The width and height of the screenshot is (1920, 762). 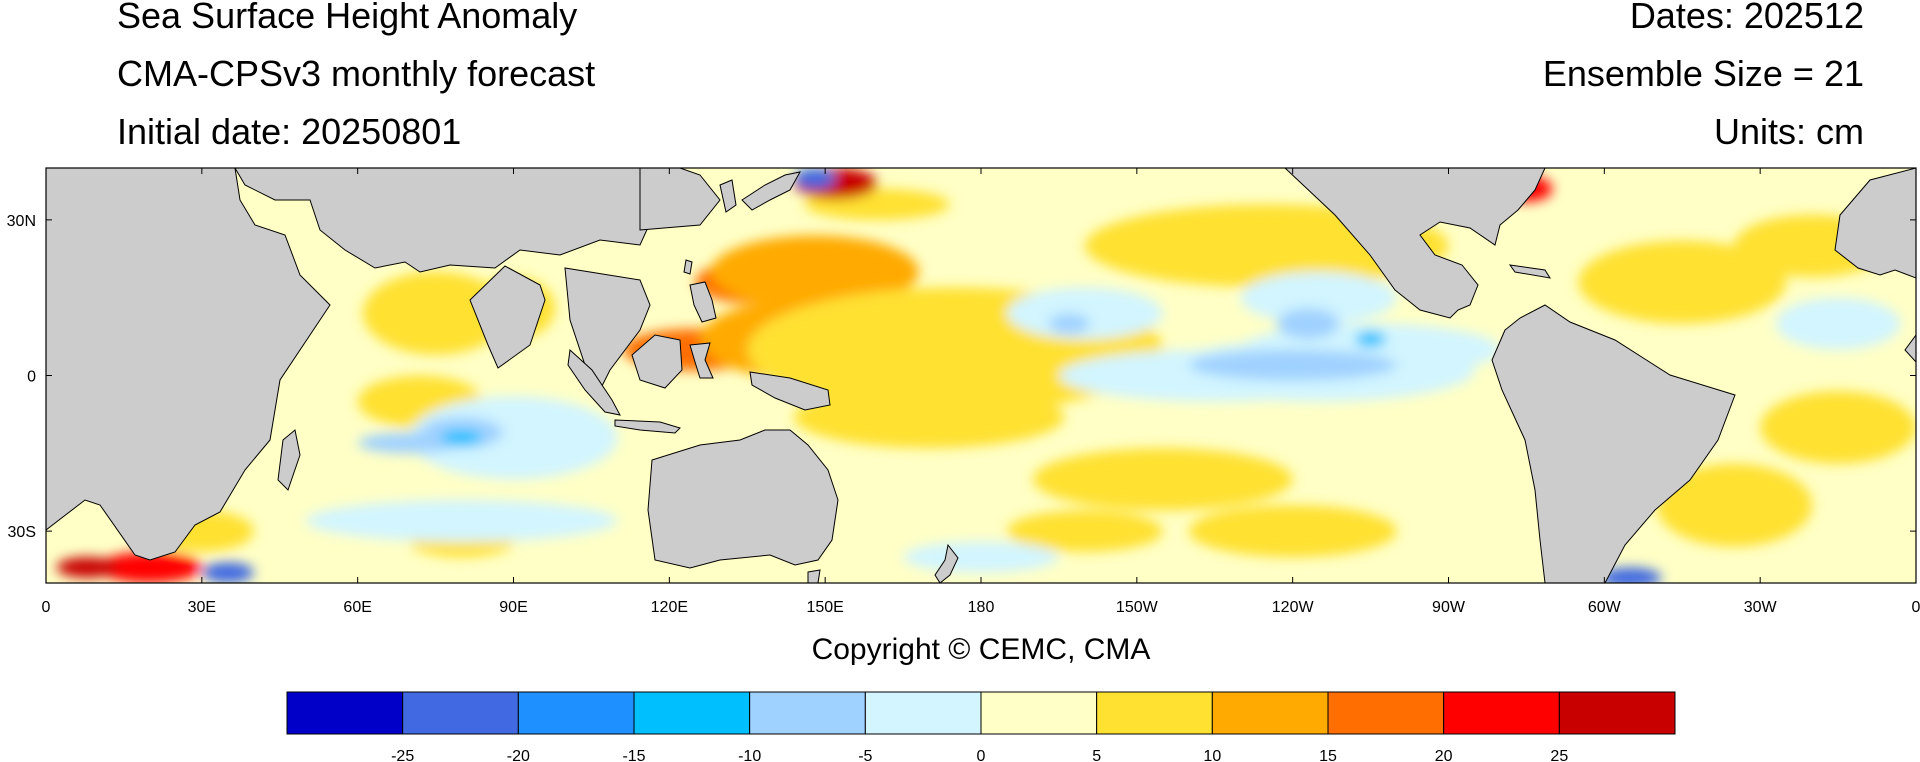 I want to click on lon-tick-label: 60W, so click(x=1605, y=607).